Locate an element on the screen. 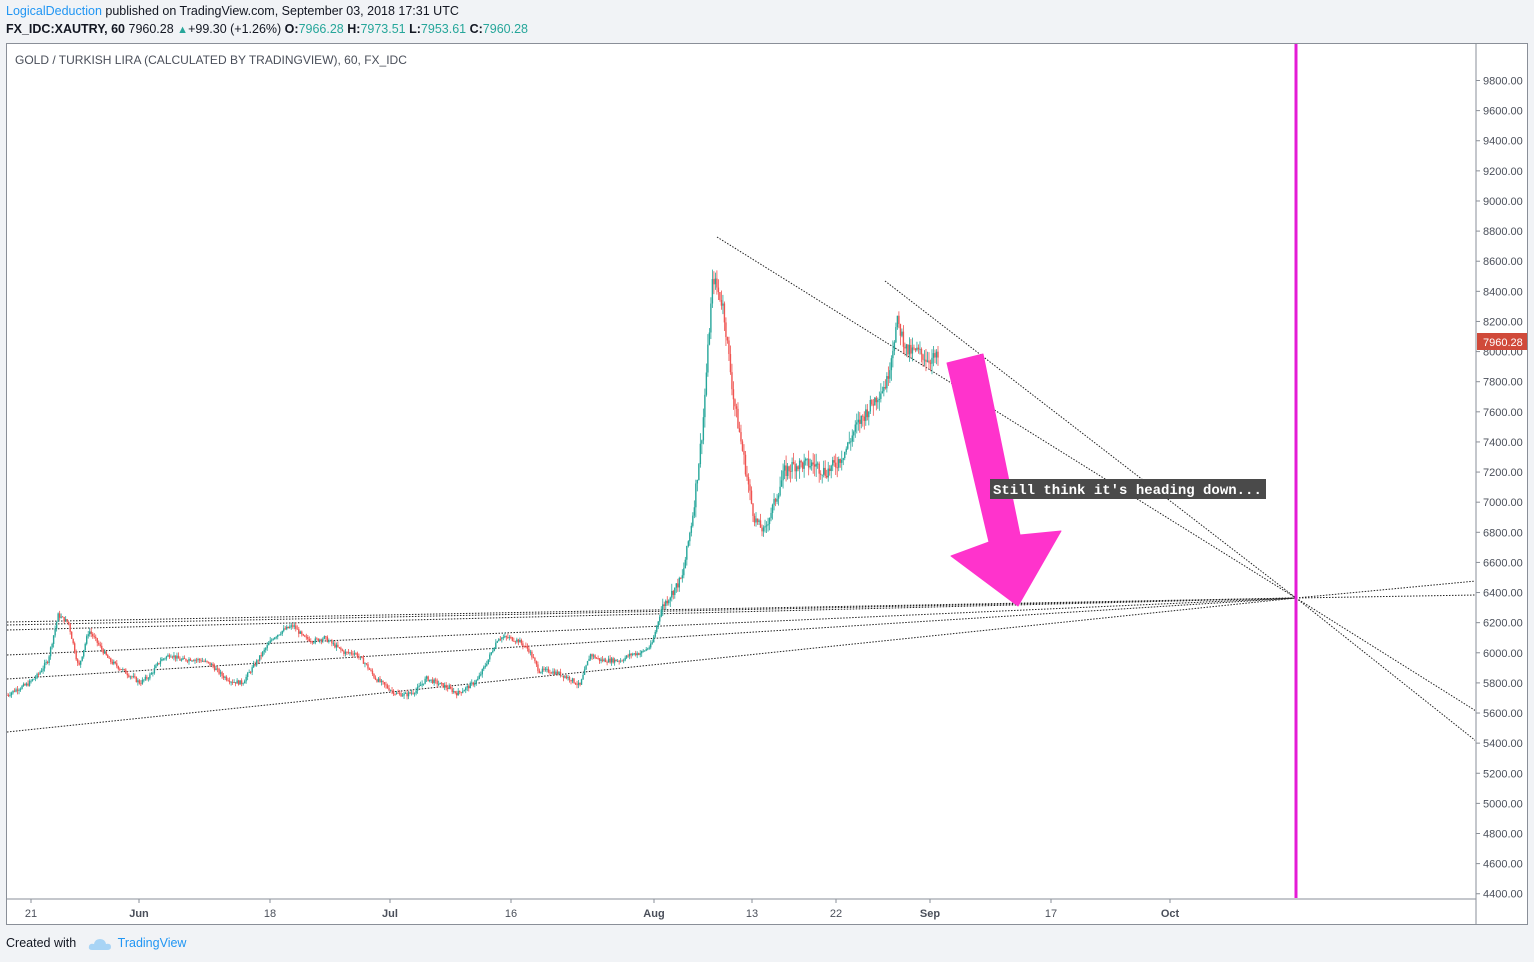 Image resolution: width=1534 pixels, height=962 pixels. last-price: 7960.28 is located at coordinates (151, 29).